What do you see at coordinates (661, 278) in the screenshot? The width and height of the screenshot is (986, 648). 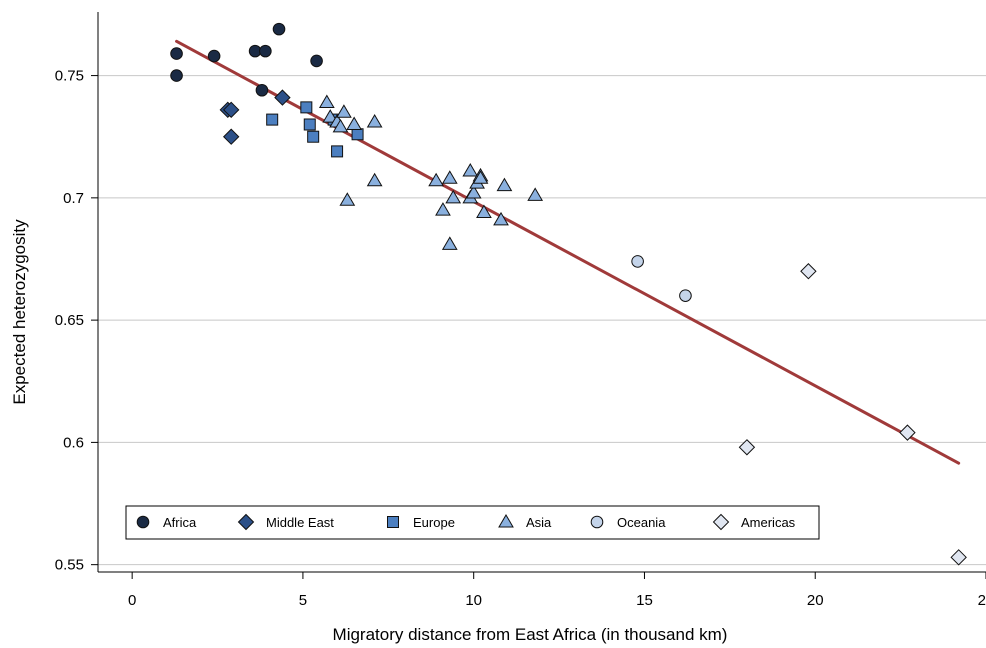 I see `series-oceania` at bounding box center [661, 278].